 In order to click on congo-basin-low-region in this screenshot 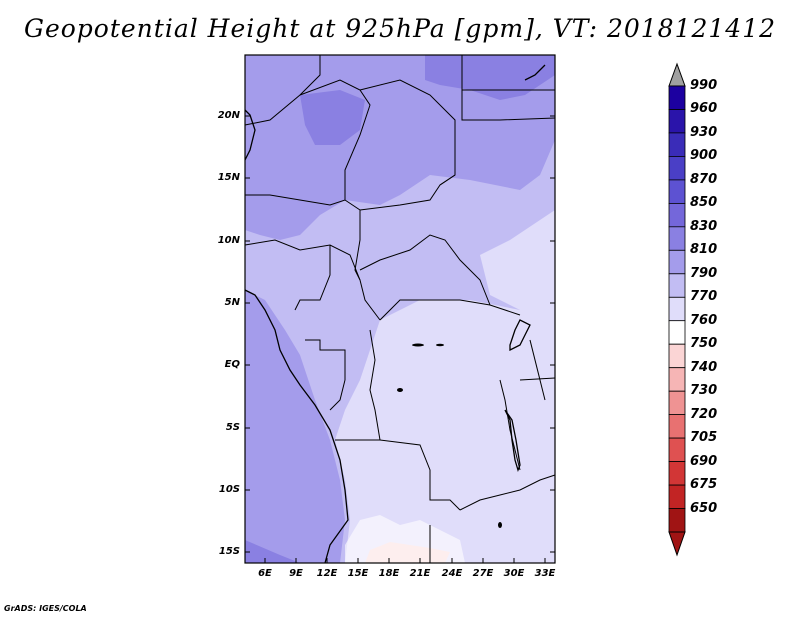, I will do `click(445, 431)`.